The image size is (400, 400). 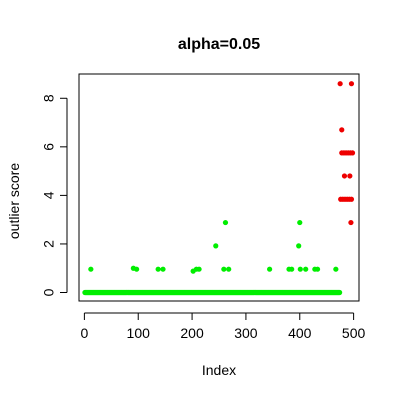 I want to click on y-tick-label: 6, so click(x=49, y=147).